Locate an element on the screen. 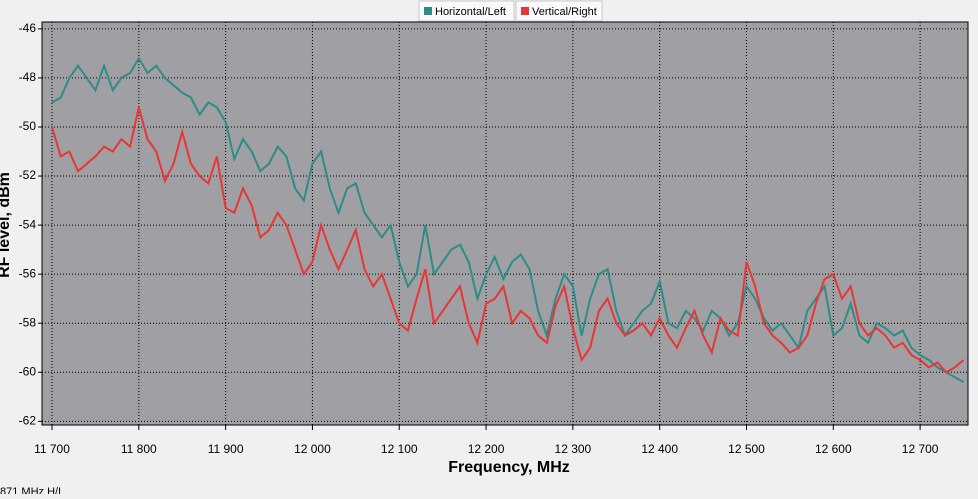 This screenshot has width=978, height=499. x-tick-label: 12 200 is located at coordinates (486, 449).